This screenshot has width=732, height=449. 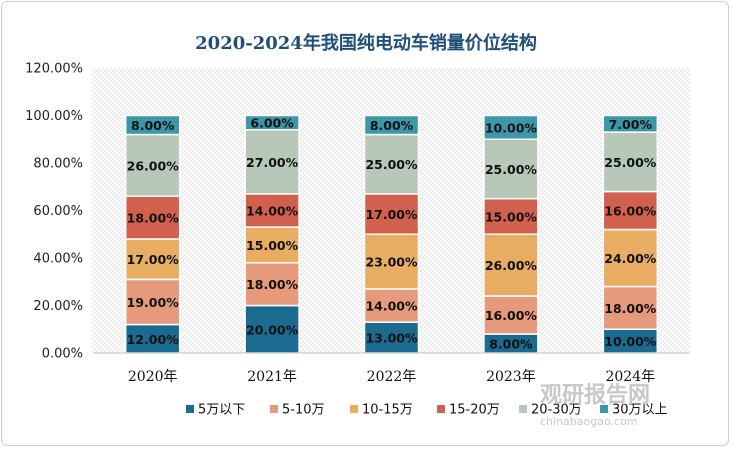 What do you see at coordinates (58, 306) in the screenshot?
I see `y-tick-label: 20.00%` at bounding box center [58, 306].